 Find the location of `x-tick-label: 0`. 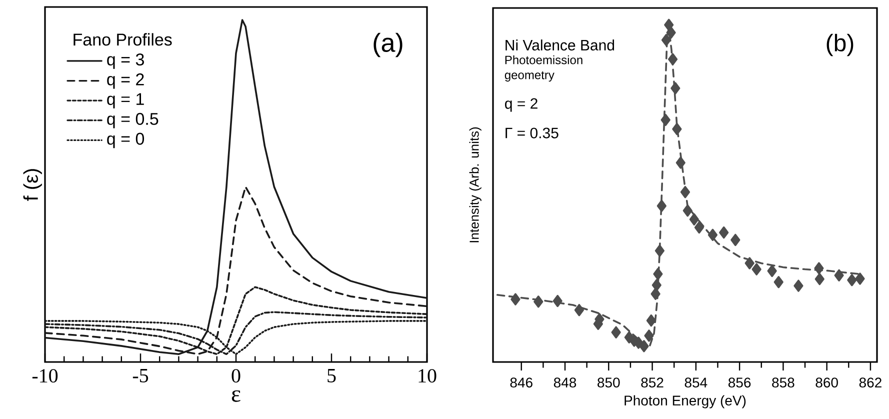

x-tick-label: 0 is located at coordinates (236, 376).